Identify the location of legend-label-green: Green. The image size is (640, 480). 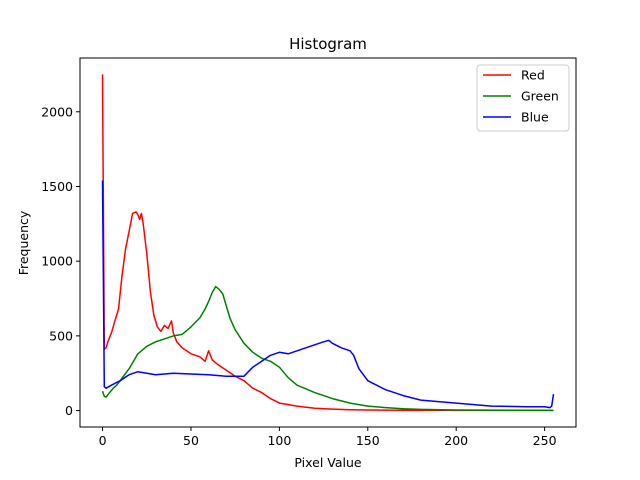
(540, 96).